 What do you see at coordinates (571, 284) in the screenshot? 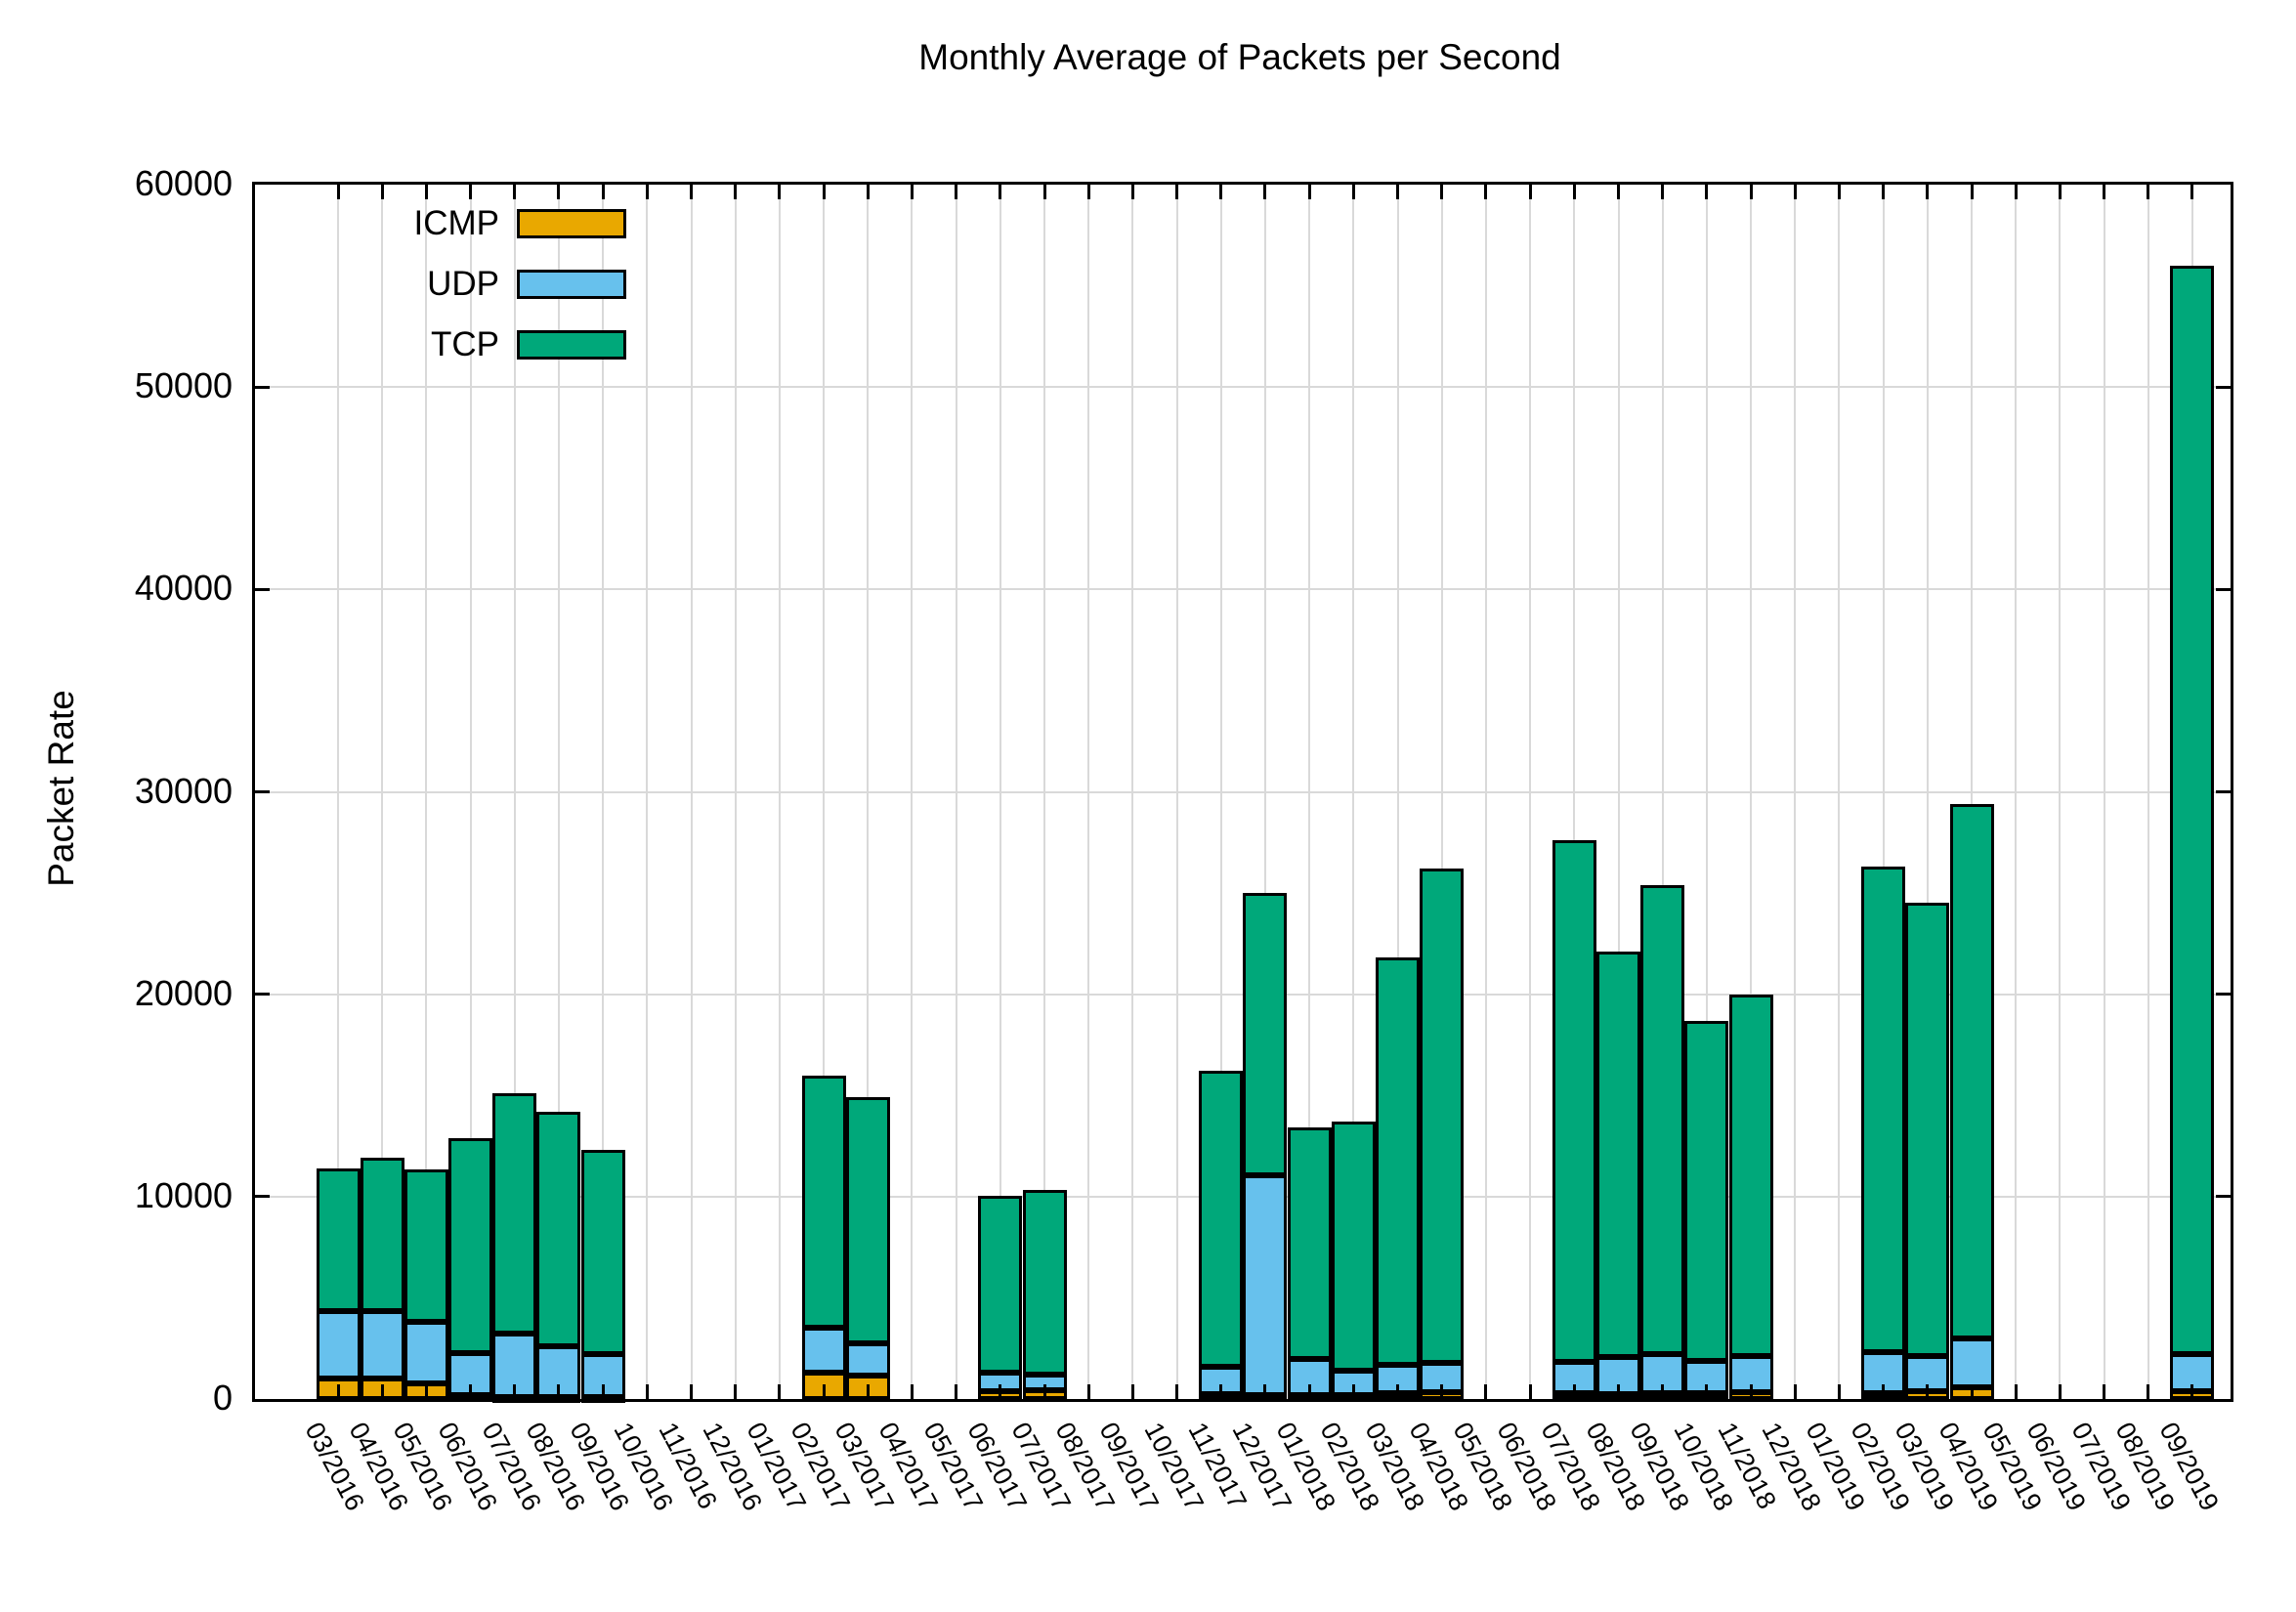
I see `legend-swatch-udp` at bounding box center [571, 284].